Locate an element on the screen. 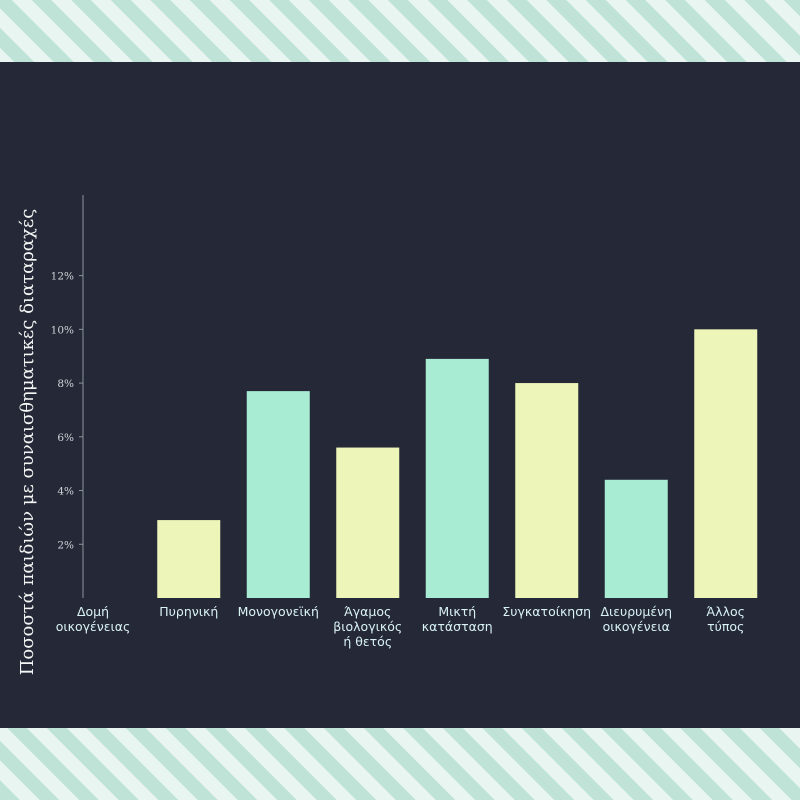 Image resolution: width=800 pixels, height=800 pixels. y-tick-label: 10% is located at coordinates (62, 330).